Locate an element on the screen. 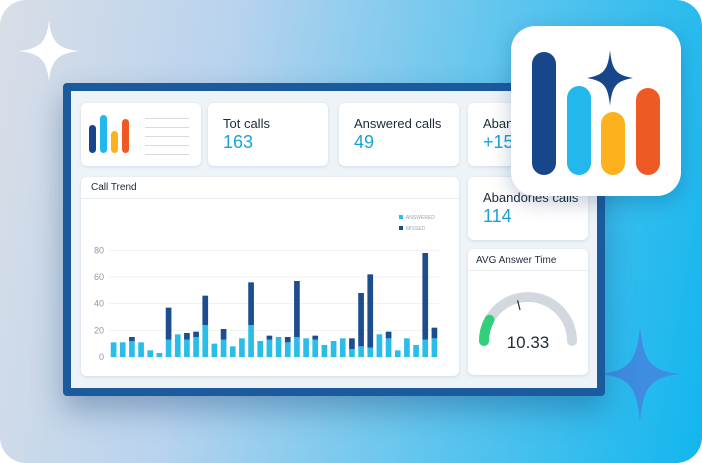 The image size is (702, 463). panel-title: Call Trend is located at coordinates (114, 187).